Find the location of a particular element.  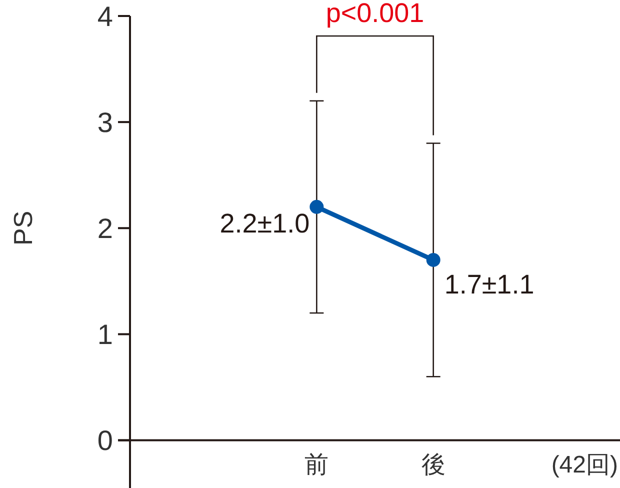

x-tick-label: 前 is located at coordinates (316, 464).